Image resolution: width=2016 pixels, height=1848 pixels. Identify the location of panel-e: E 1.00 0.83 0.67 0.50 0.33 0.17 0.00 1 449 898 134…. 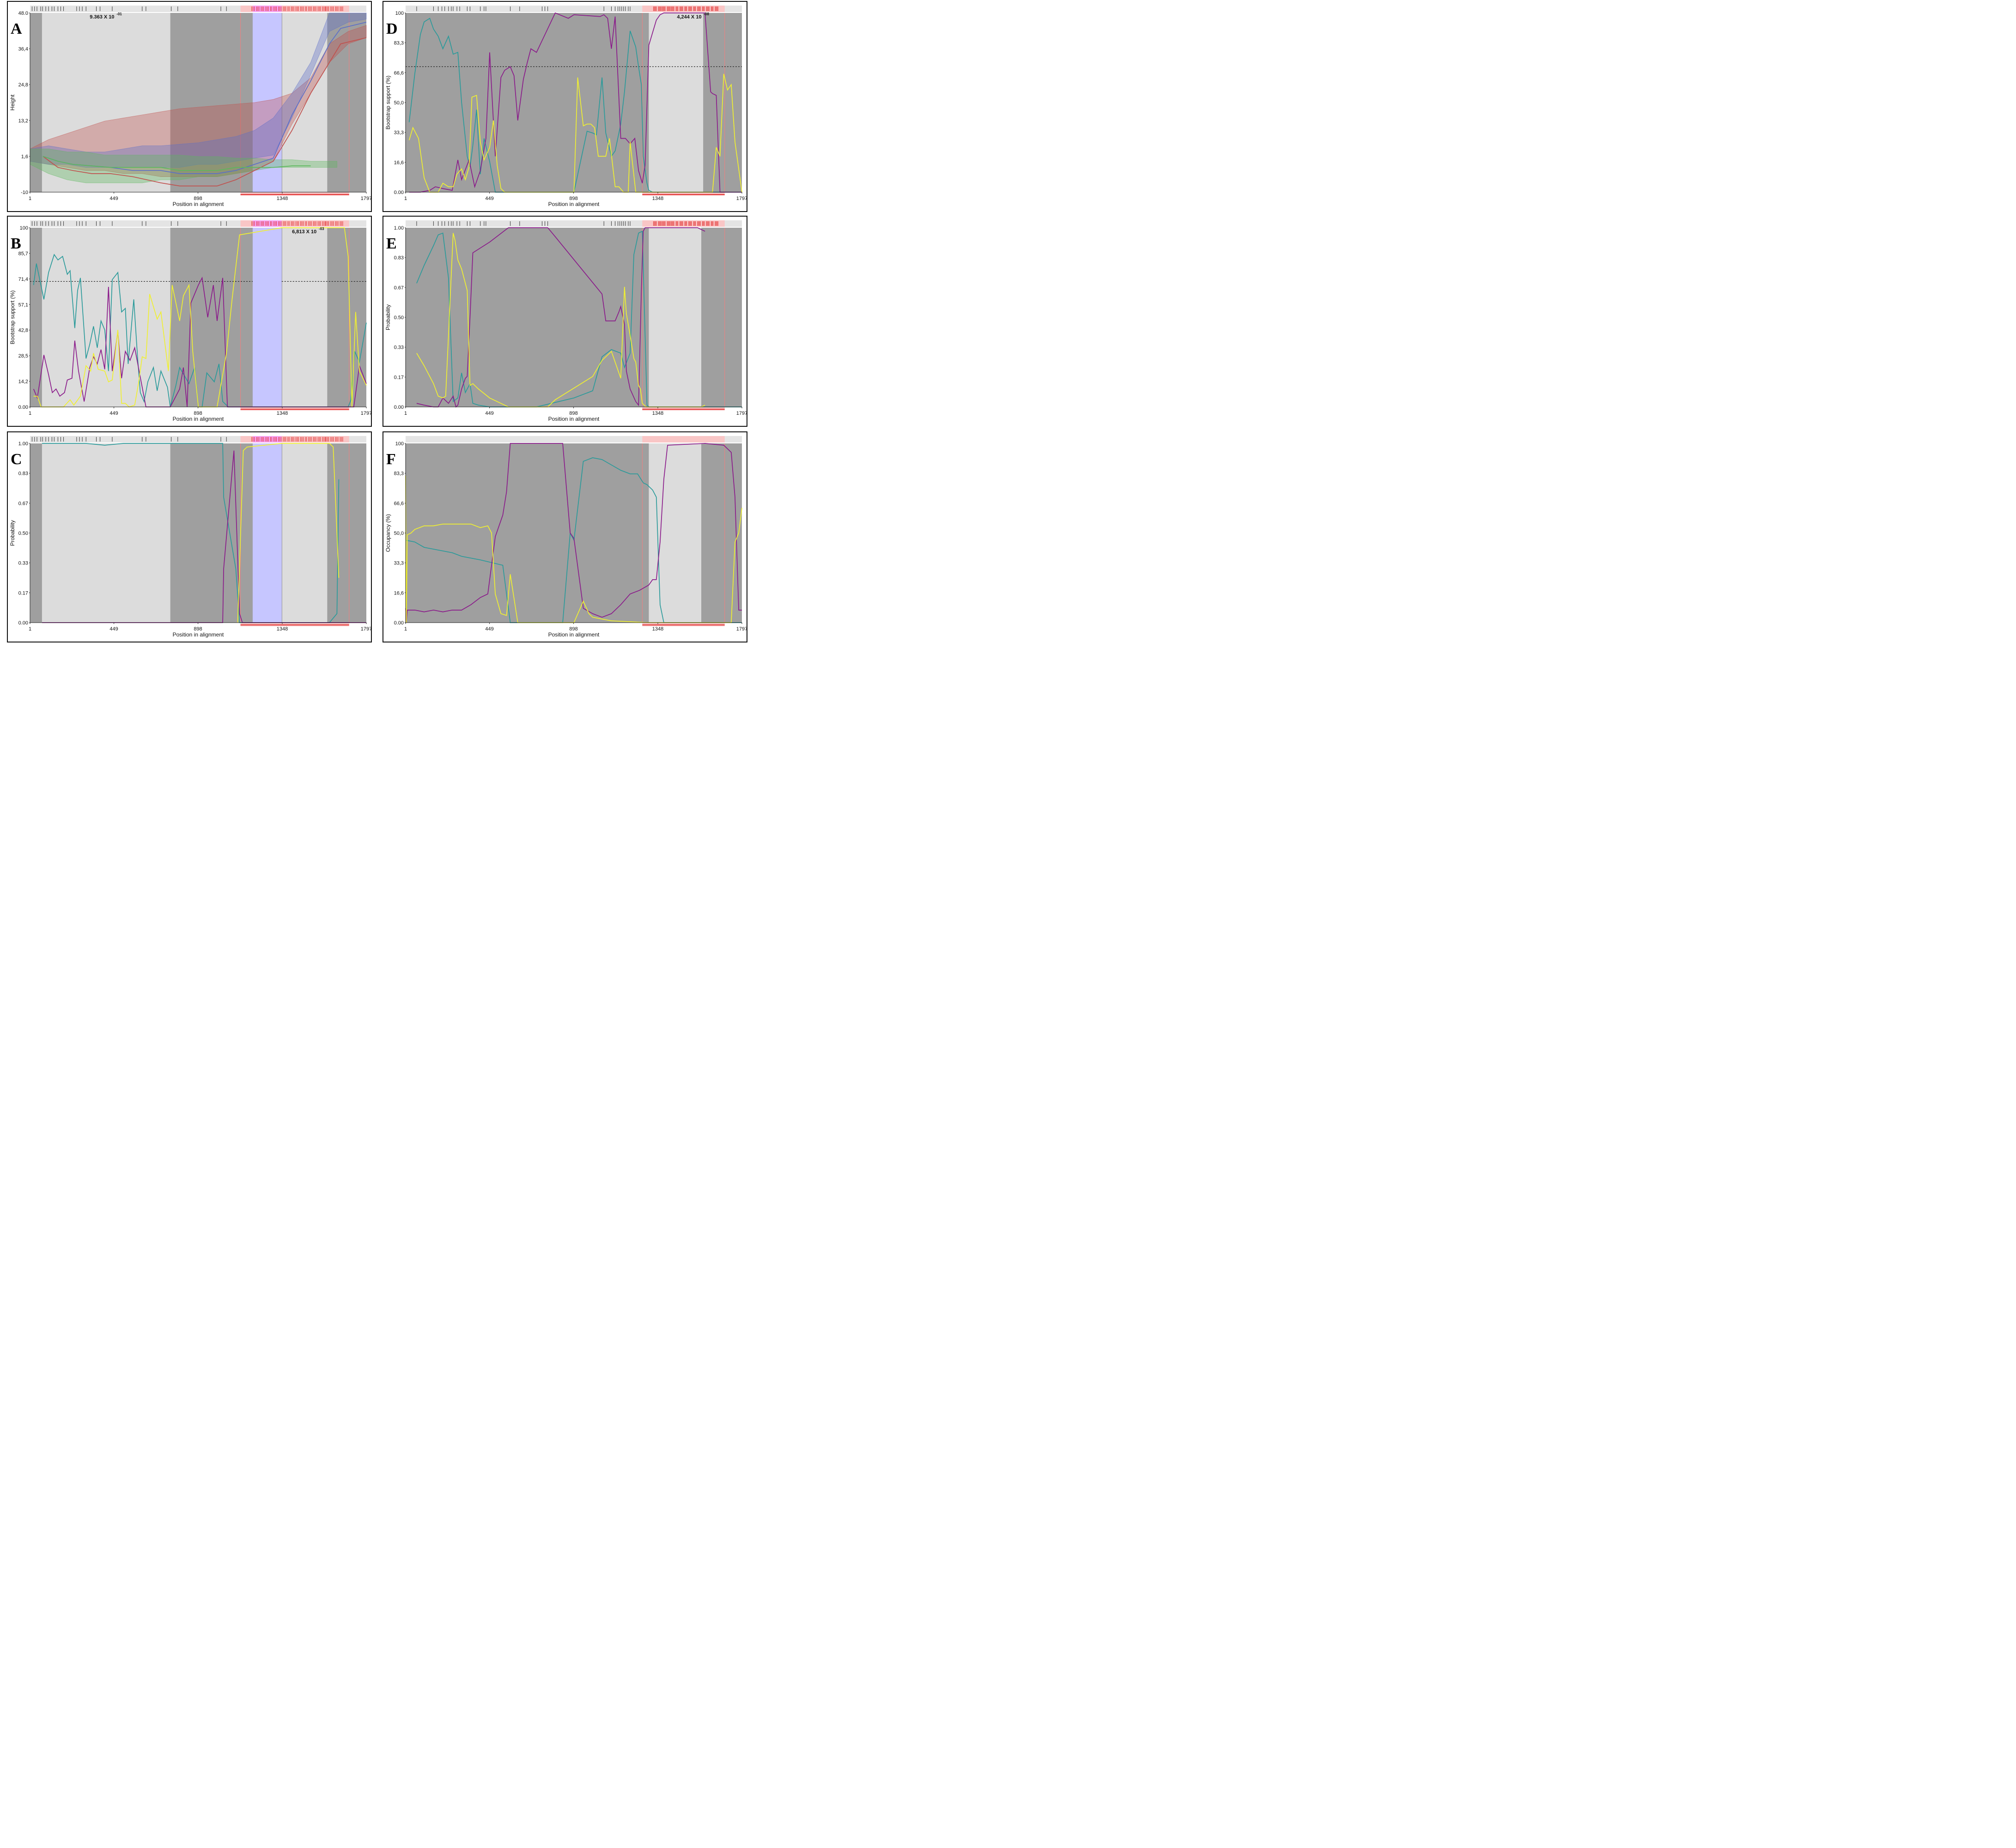
(565, 321).